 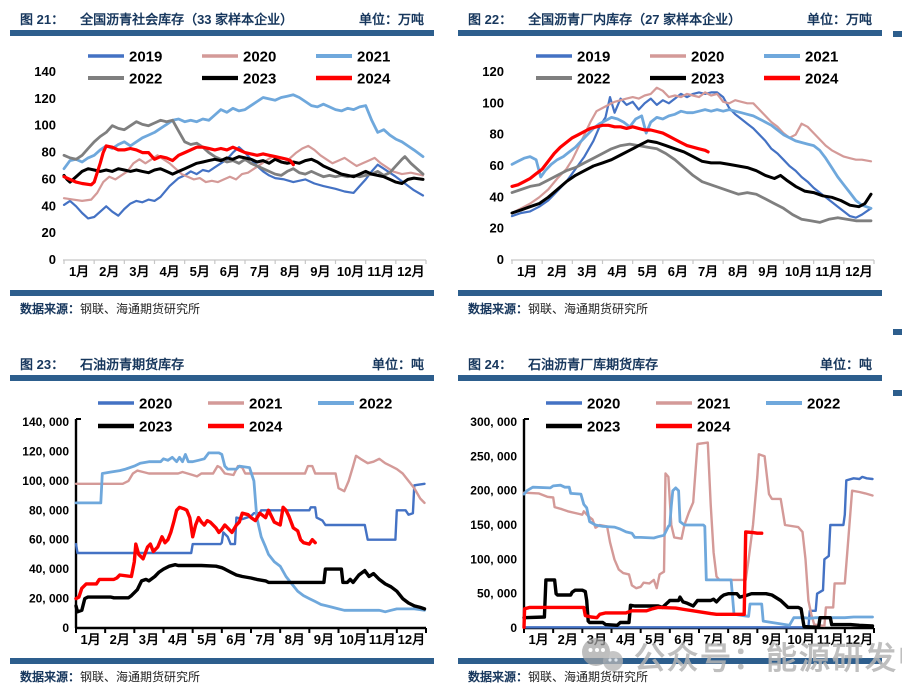 I want to click on chart-header: 图 23： 石油沥青期货库存 单位：吨, so click(x=222, y=362).